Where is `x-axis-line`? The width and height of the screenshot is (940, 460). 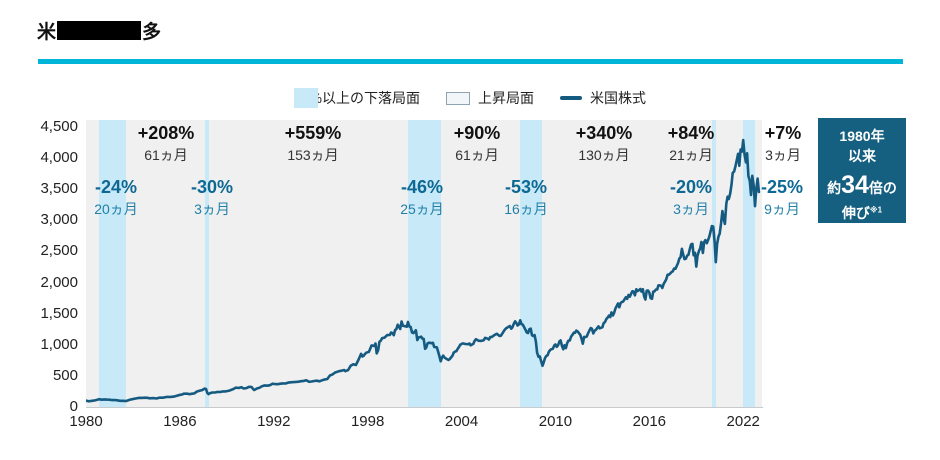
x-axis-line is located at coordinates (424, 407).